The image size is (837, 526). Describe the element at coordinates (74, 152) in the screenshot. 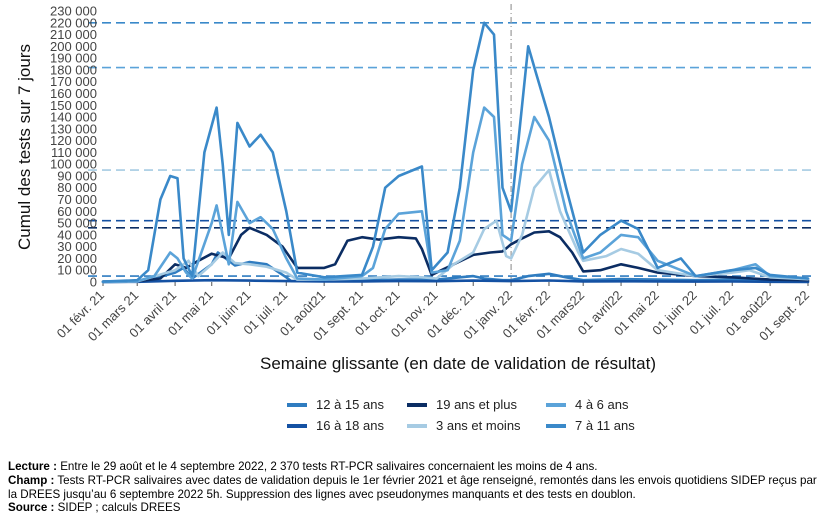

I see `y-tick-label: 110 000` at that location.